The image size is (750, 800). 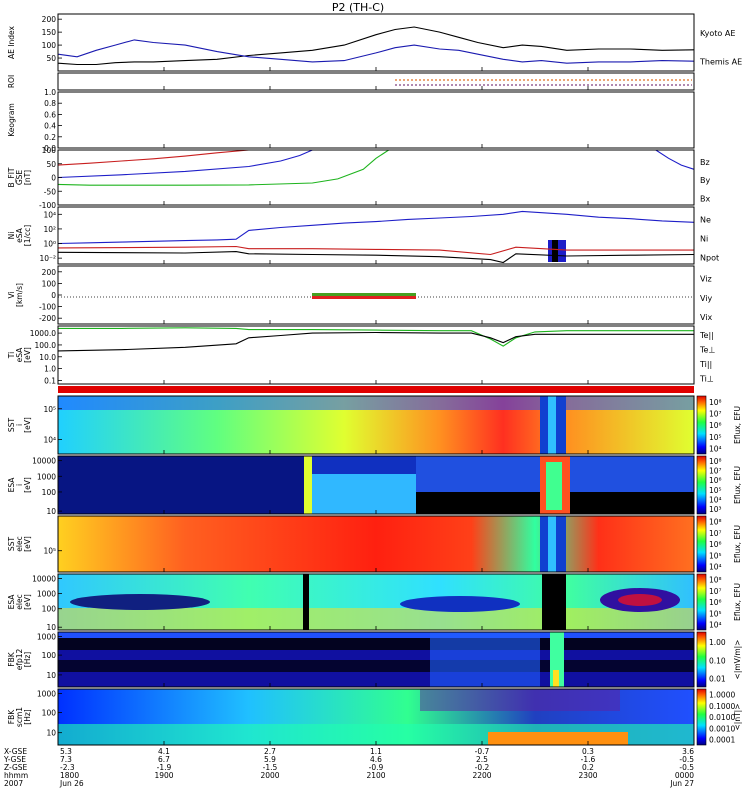 What do you see at coordinates (49, 32) in the screenshot?
I see `ytick-label-ae: 150` at bounding box center [49, 32].